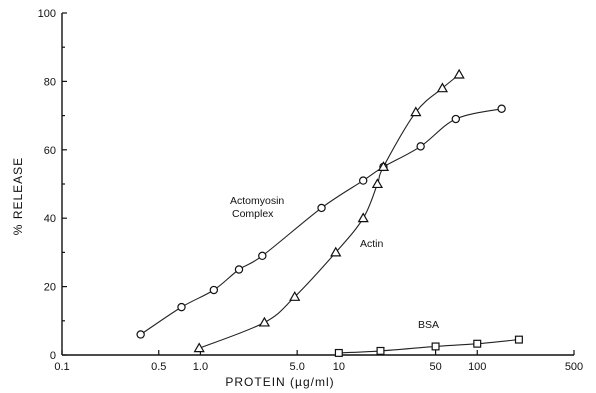 Image resolution: width=596 pixels, height=393 pixels. What do you see at coordinates (339, 367) in the screenshot?
I see `x-tick-label: 10` at bounding box center [339, 367].